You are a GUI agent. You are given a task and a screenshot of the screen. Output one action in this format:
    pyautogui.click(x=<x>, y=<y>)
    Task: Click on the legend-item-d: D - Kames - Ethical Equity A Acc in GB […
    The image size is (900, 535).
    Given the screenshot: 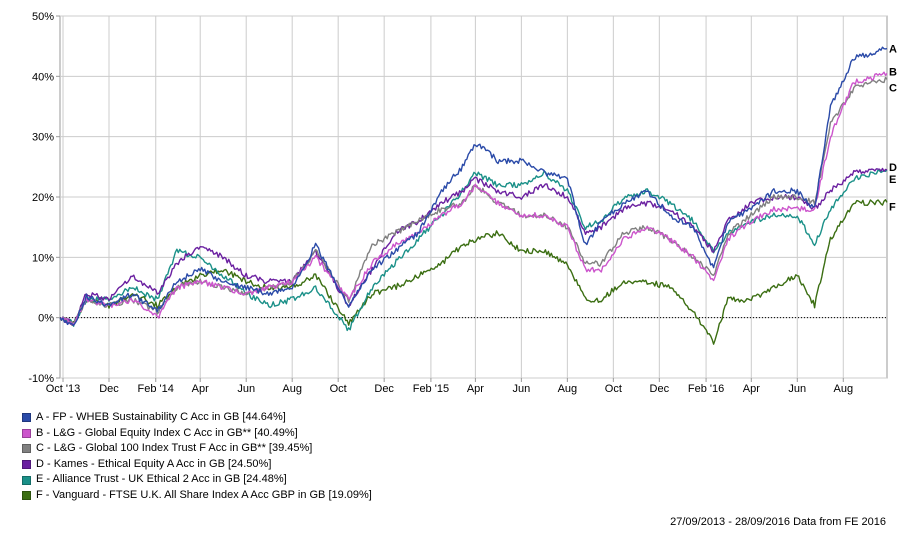 What is the action you would take?
    pyautogui.click(x=197, y=465)
    